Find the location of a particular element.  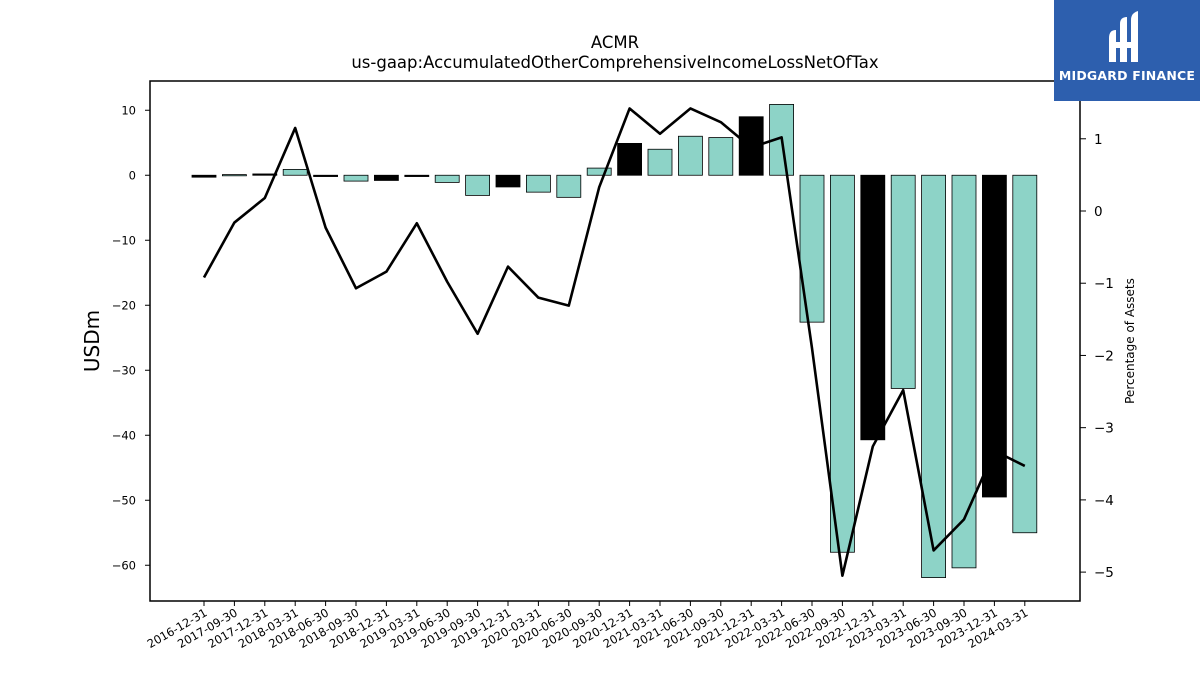

y2-tick-label: −4 is located at coordinates (1104, 501).